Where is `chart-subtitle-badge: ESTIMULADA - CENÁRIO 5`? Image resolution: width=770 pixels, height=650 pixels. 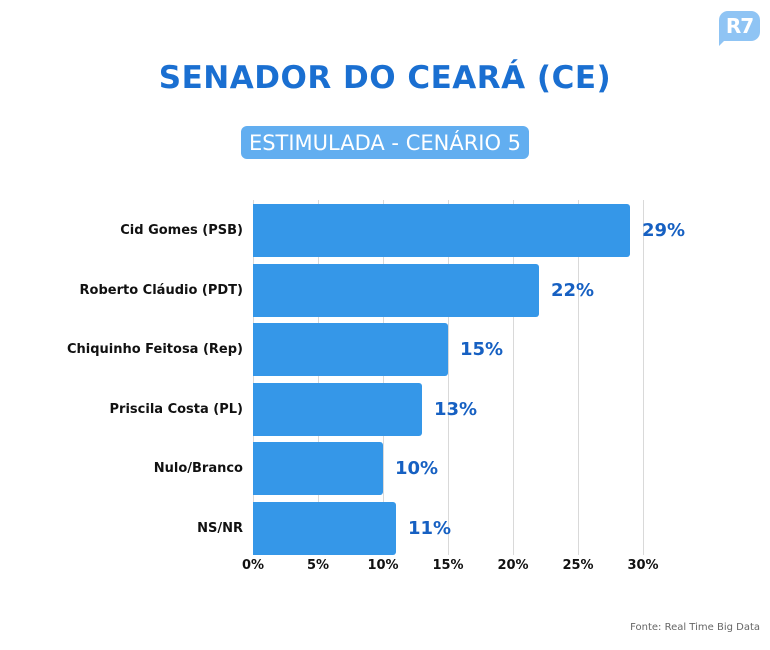 chart-subtitle-badge: ESTIMULADA - CENÁRIO 5 is located at coordinates (385, 142).